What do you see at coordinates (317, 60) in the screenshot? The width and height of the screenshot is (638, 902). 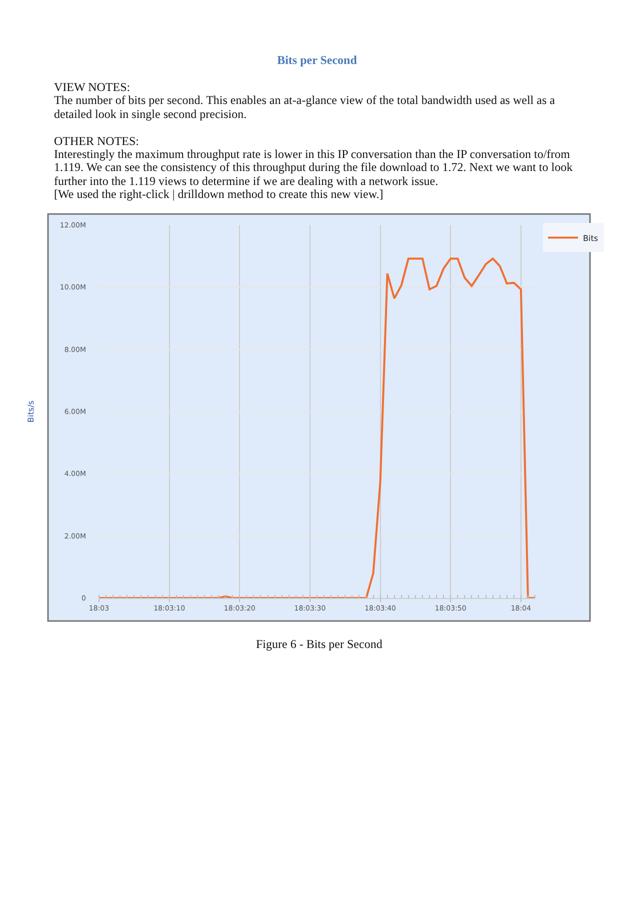 I see `chart-title: Bits per Second` at bounding box center [317, 60].